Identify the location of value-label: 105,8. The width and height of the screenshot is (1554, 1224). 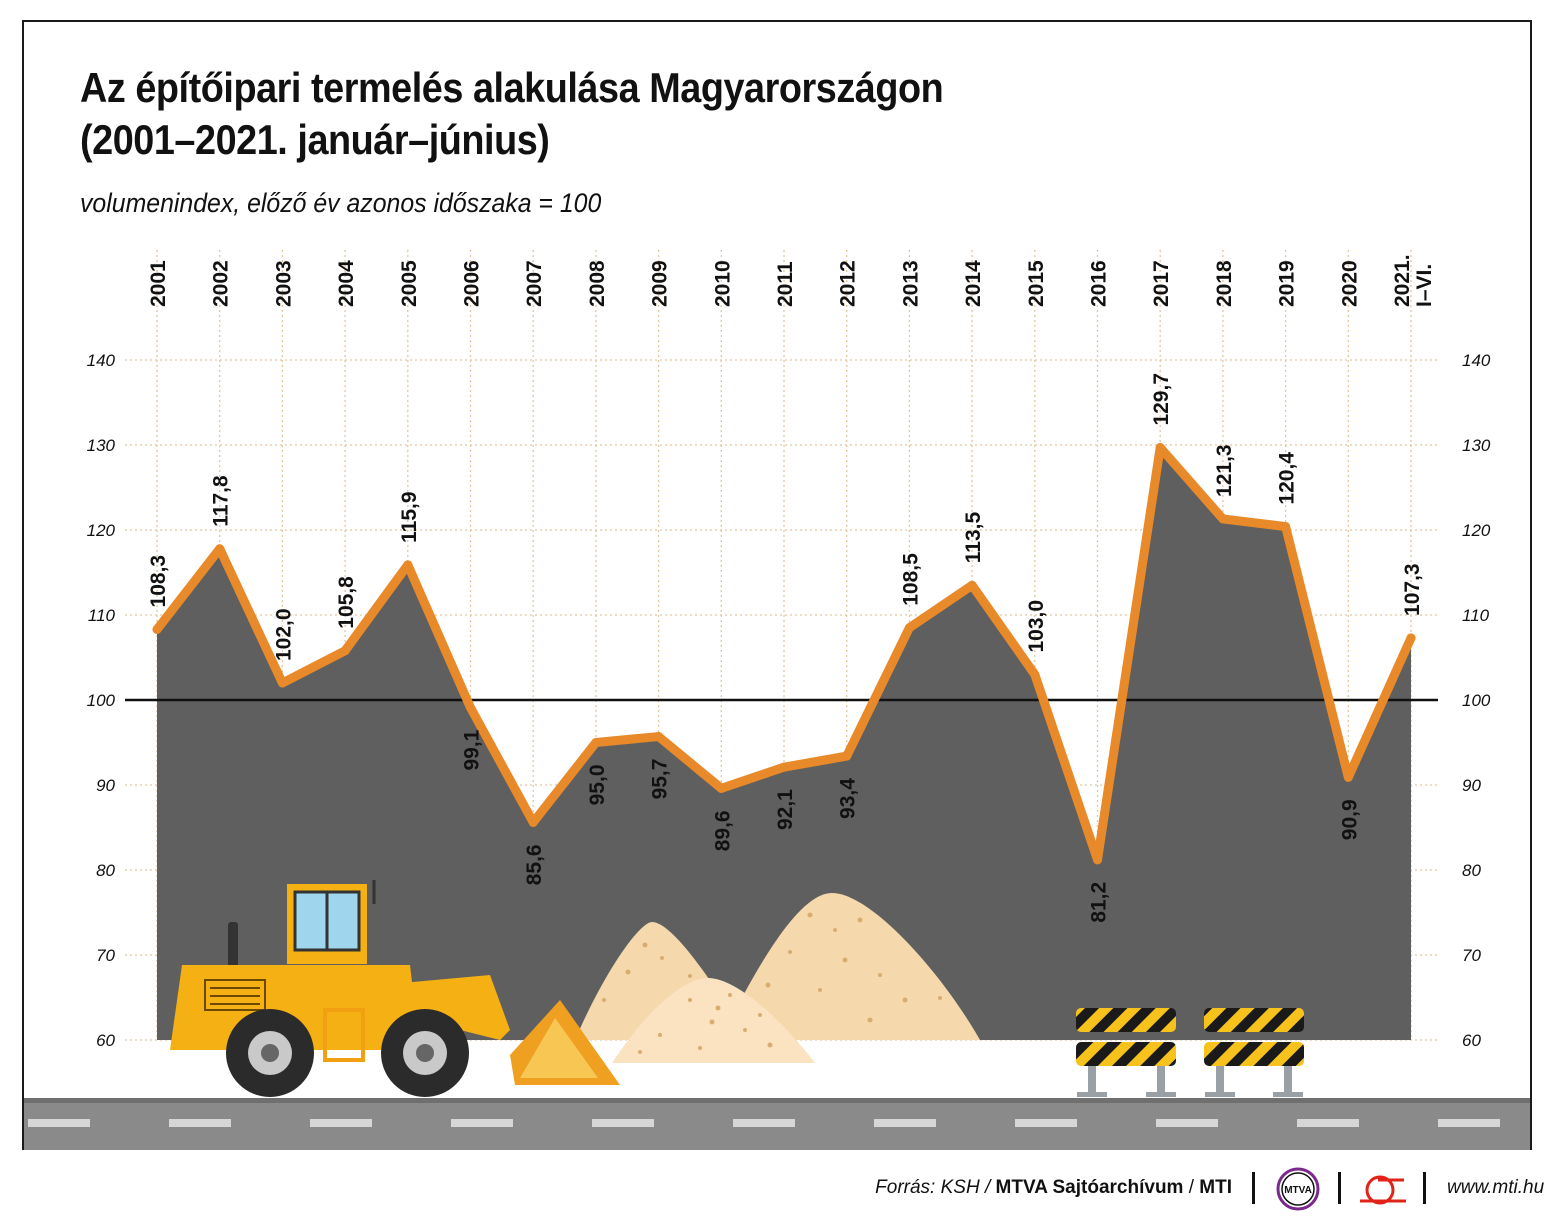
(346, 602).